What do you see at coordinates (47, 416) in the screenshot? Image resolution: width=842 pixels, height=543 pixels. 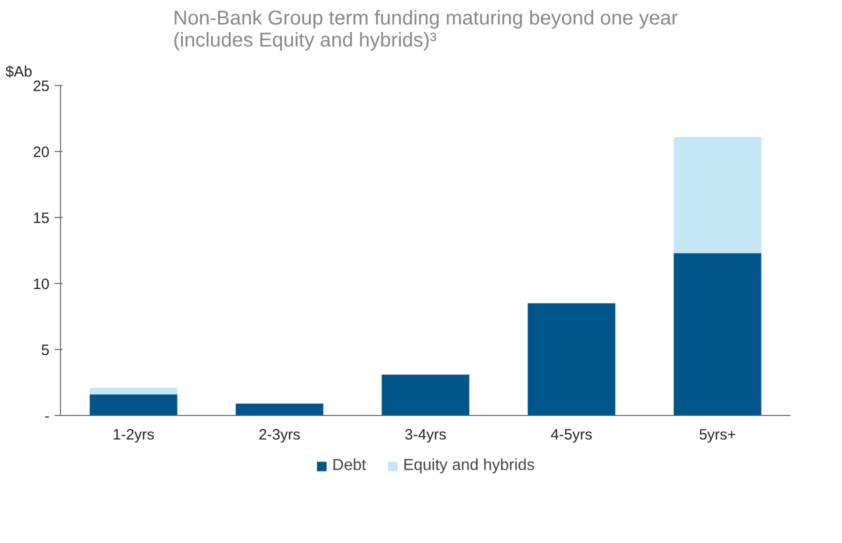 I see `y-tick-label: -` at bounding box center [47, 416].